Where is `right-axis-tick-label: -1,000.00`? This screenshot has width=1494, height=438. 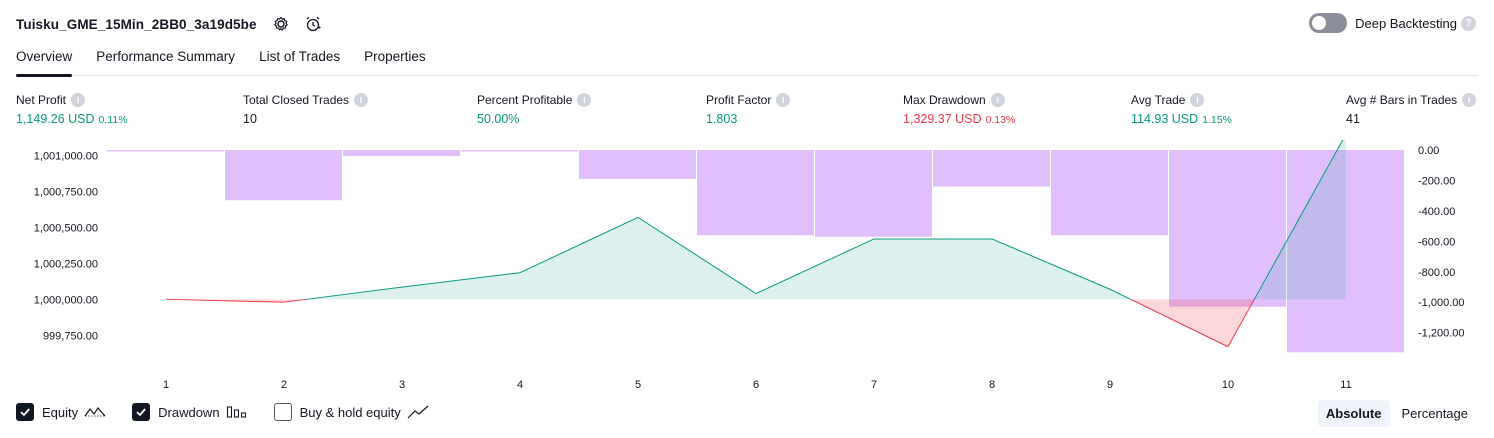
right-axis-tick-label: -1,000.00 is located at coordinates (1441, 303).